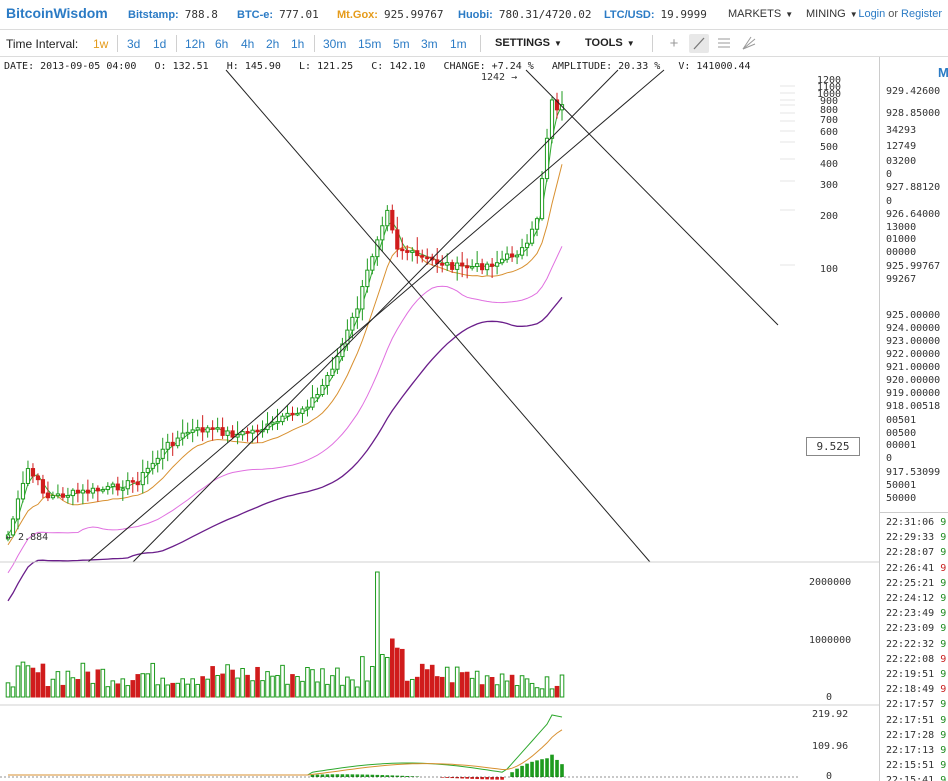  What do you see at coordinates (913, 766) in the screenshot?
I see `trade-time: 22:15:51` at bounding box center [913, 766].